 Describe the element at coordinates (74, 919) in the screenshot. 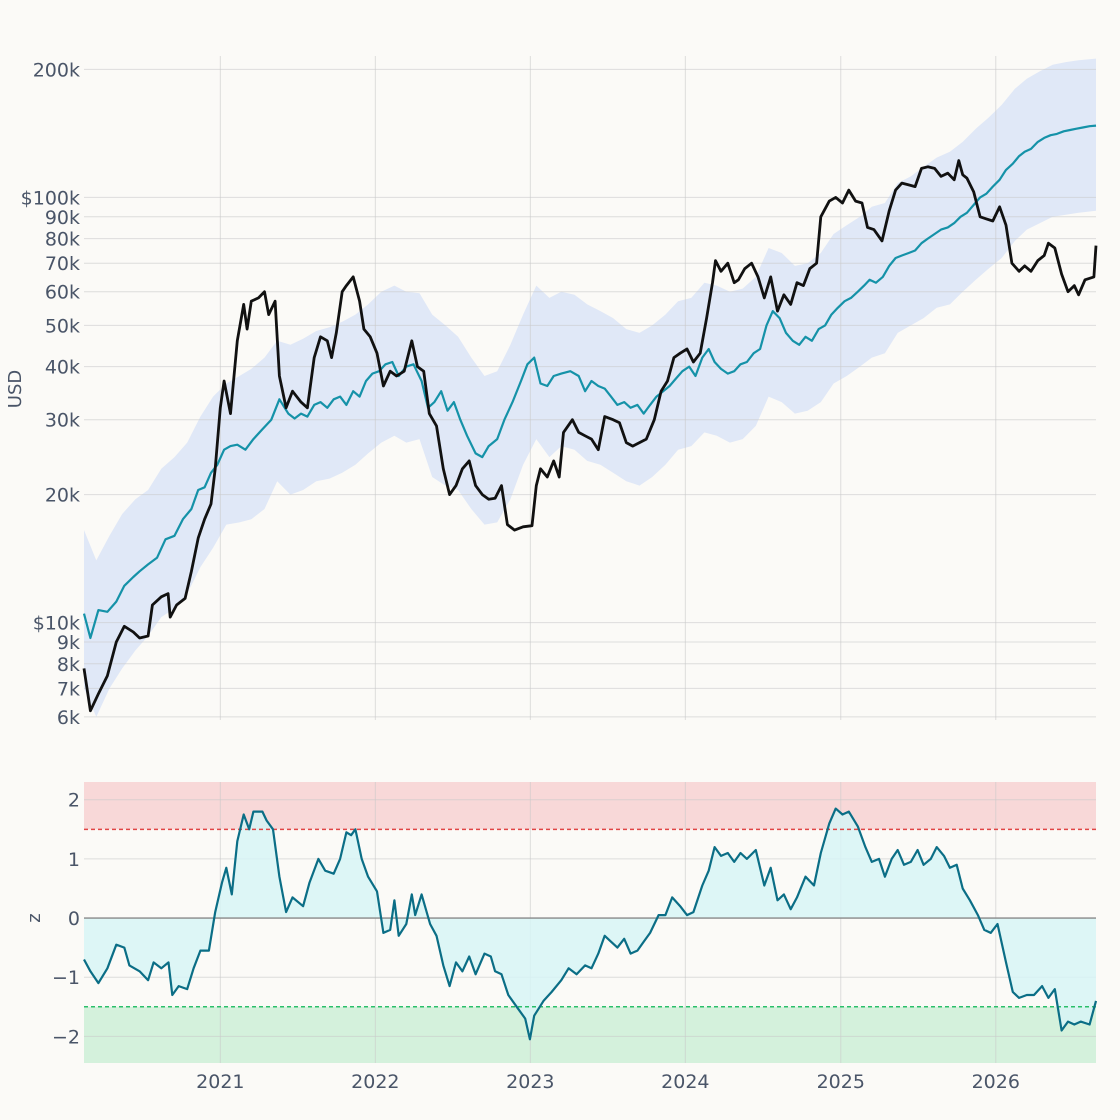

I see `zscore-y-tick-label: 0` at that location.